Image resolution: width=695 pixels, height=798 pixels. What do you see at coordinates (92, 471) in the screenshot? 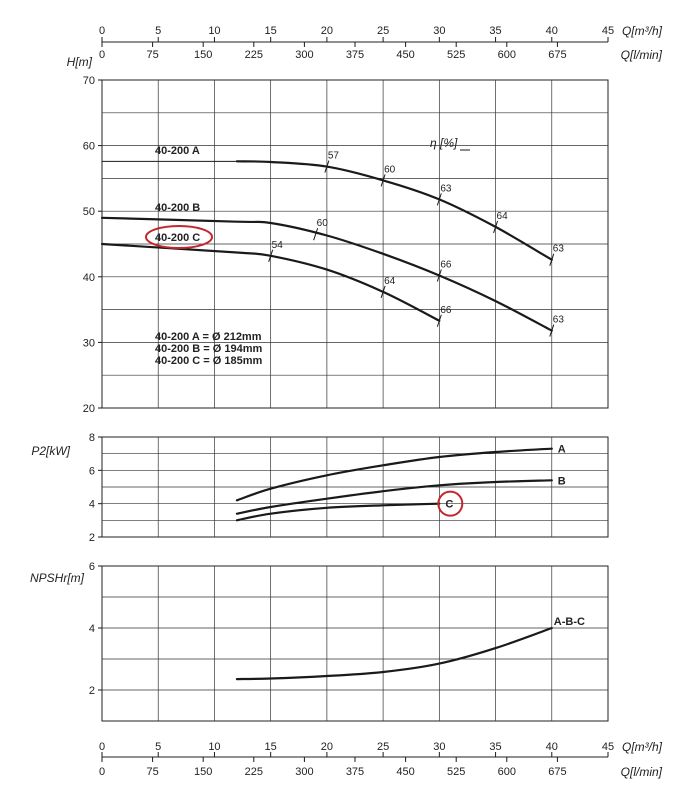
I see `power-ytick-label: 6` at bounding box center [92, 471].